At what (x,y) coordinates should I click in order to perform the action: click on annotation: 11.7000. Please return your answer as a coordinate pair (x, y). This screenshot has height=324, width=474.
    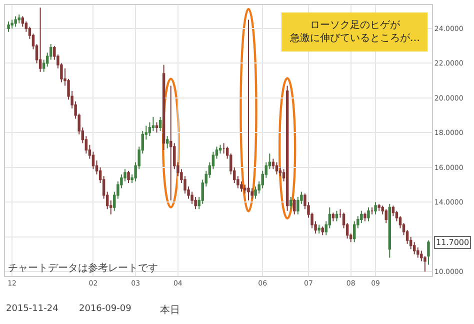
    Looking at the image, I should click on (453, 242).